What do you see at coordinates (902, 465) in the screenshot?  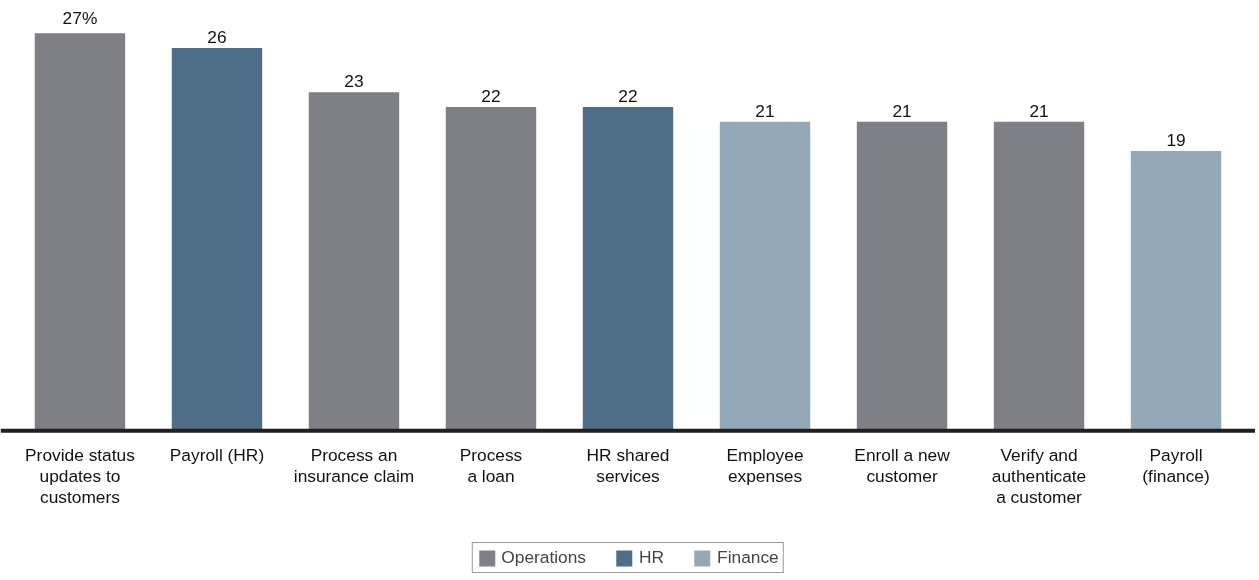 I see `x-tick-label: Enroll a new customer` at bounding box center [902, 465].